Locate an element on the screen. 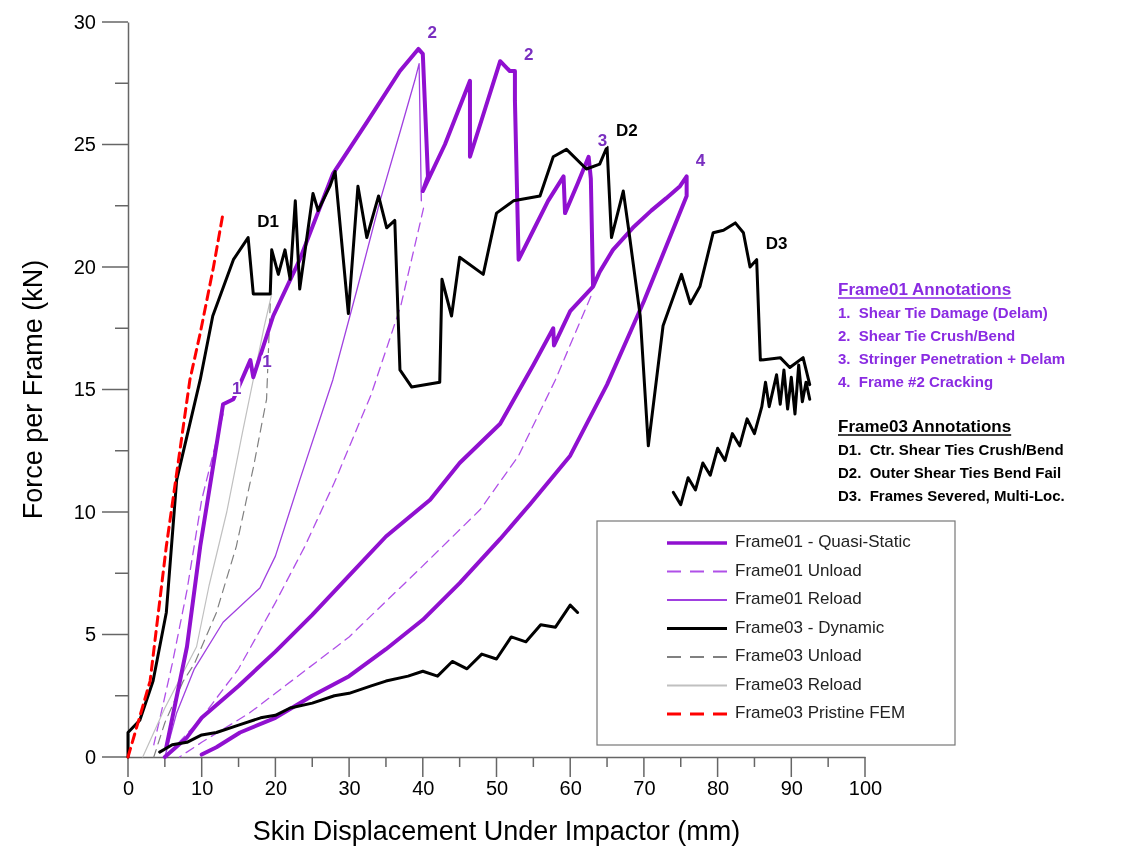 The width and height of the screenshot is (1133, 860). x-tick-label: 50 is located at coordinates (497, 788).